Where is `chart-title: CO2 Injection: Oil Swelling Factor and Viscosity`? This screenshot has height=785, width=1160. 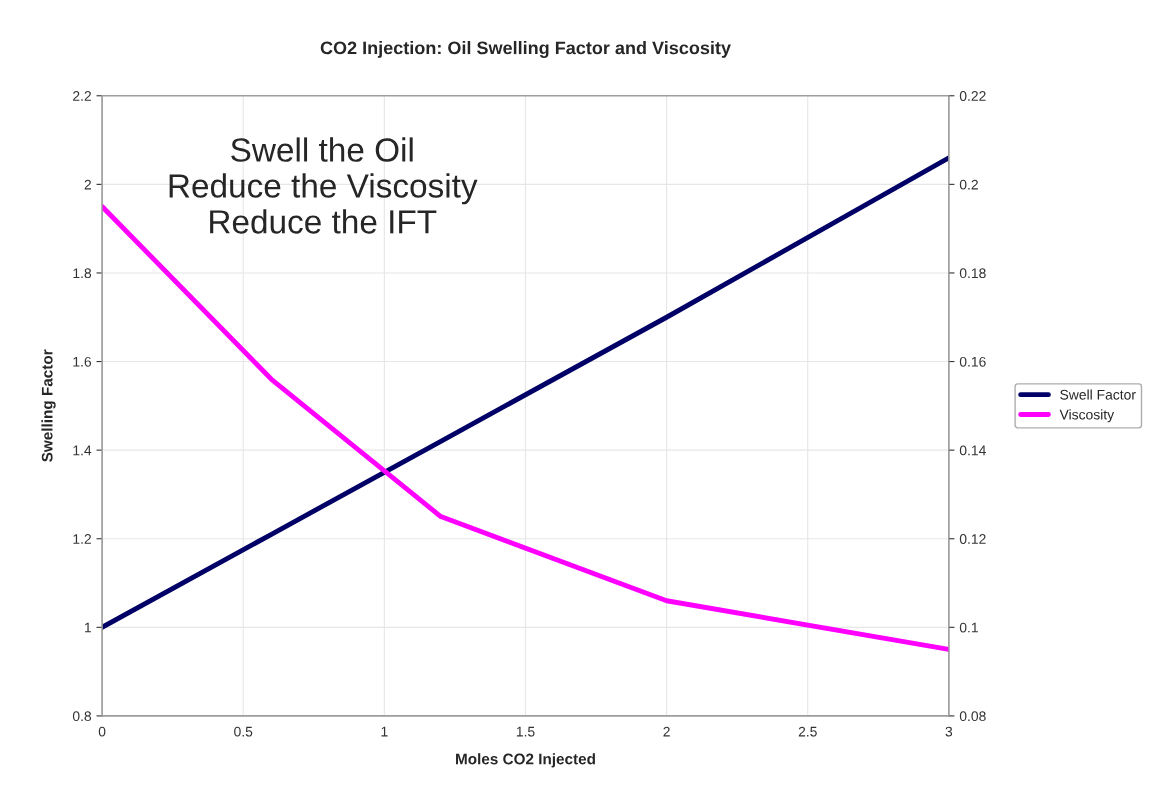
chart-title: CO2 Injection: Oil Swelling Factor and Viscosity is located at coordinates (525, 49).